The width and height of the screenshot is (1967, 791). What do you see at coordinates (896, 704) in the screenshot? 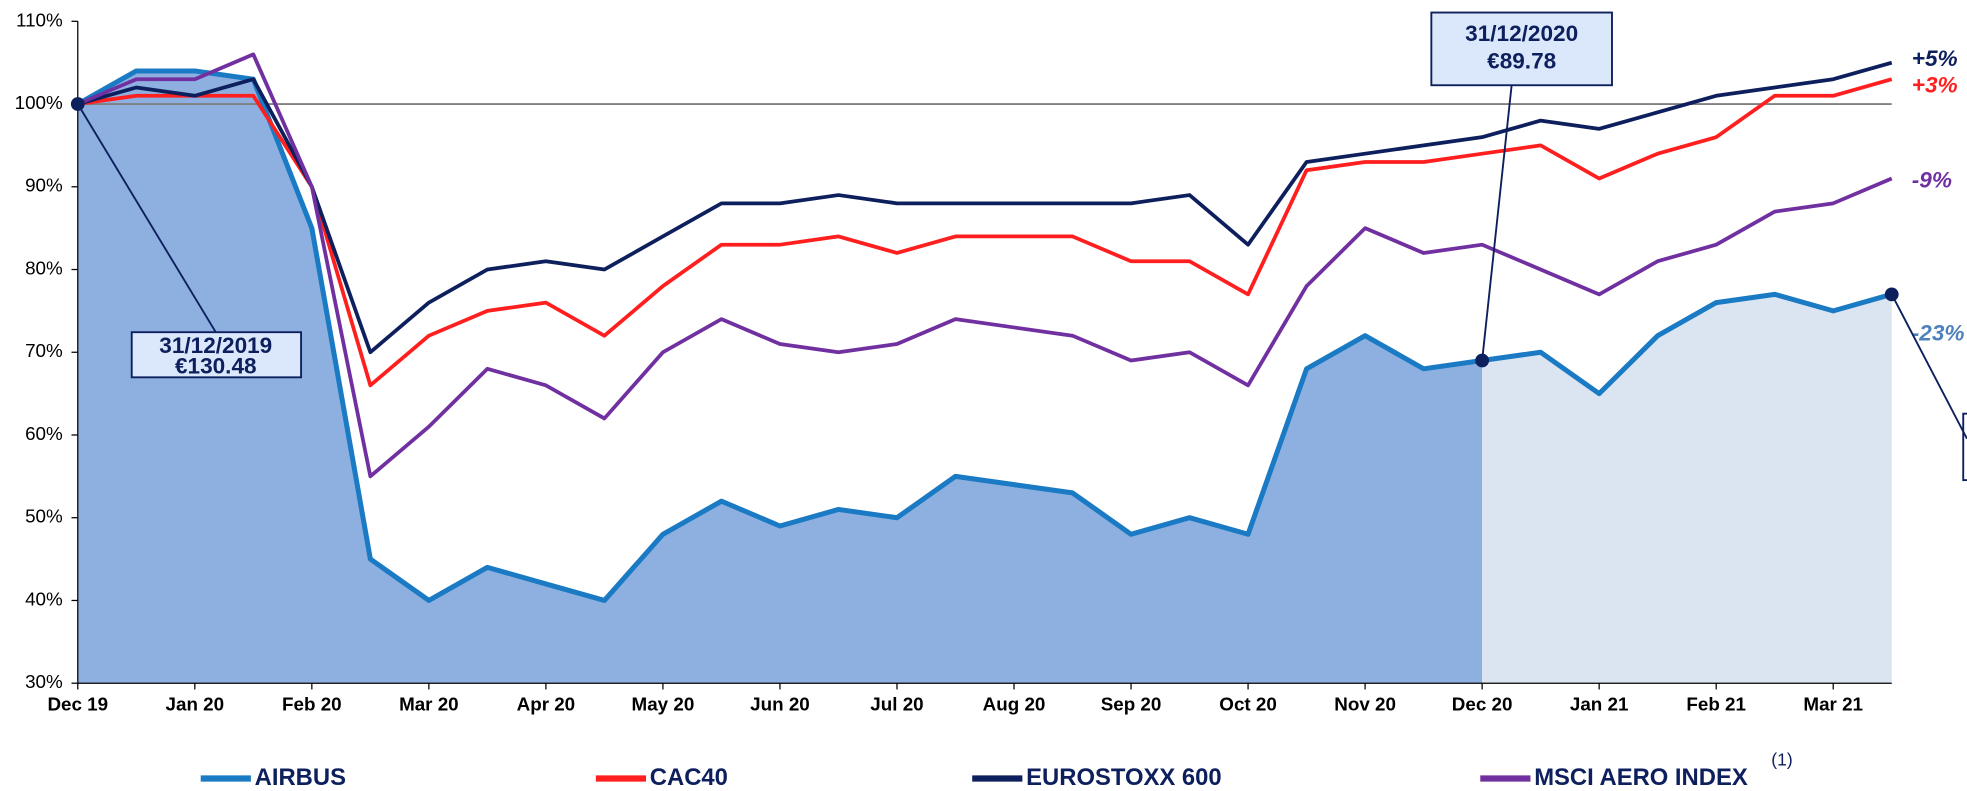
I see `x-tick-label: Jul 20` at bounding box center [896, 704].